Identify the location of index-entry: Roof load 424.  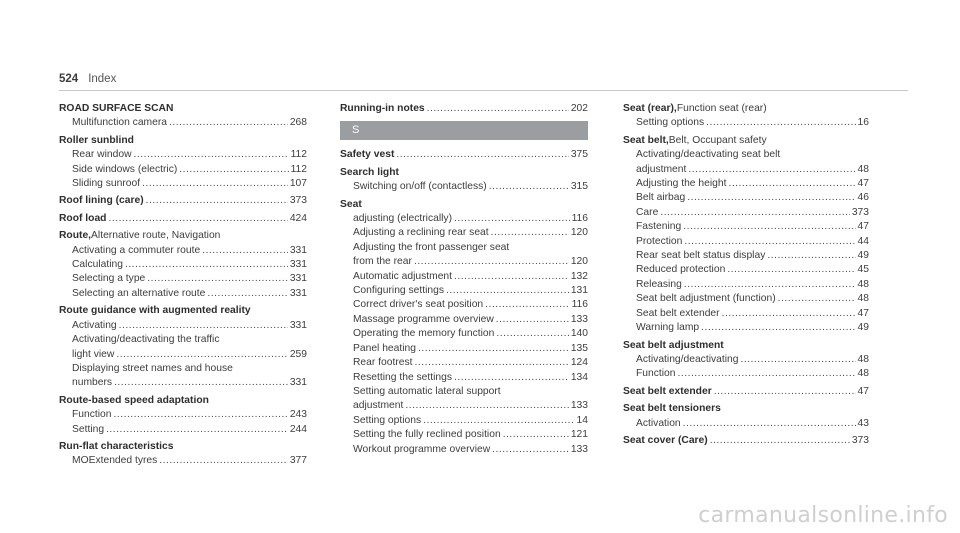
(183, 219).